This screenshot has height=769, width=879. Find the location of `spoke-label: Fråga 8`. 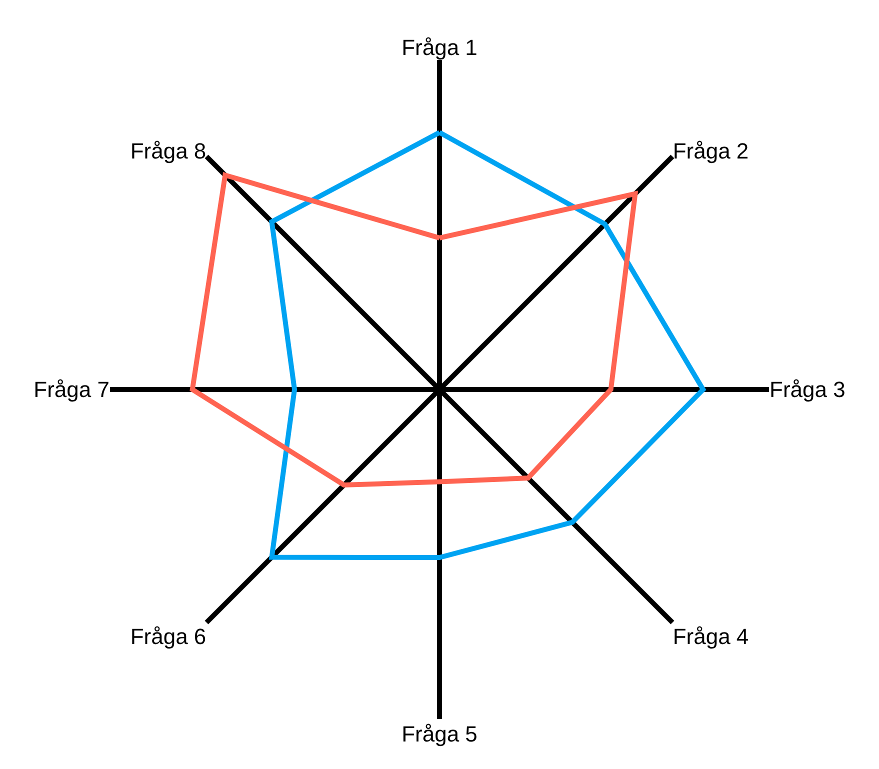

spoke-label: Fråga 8 is located at coordinates (168, 151).